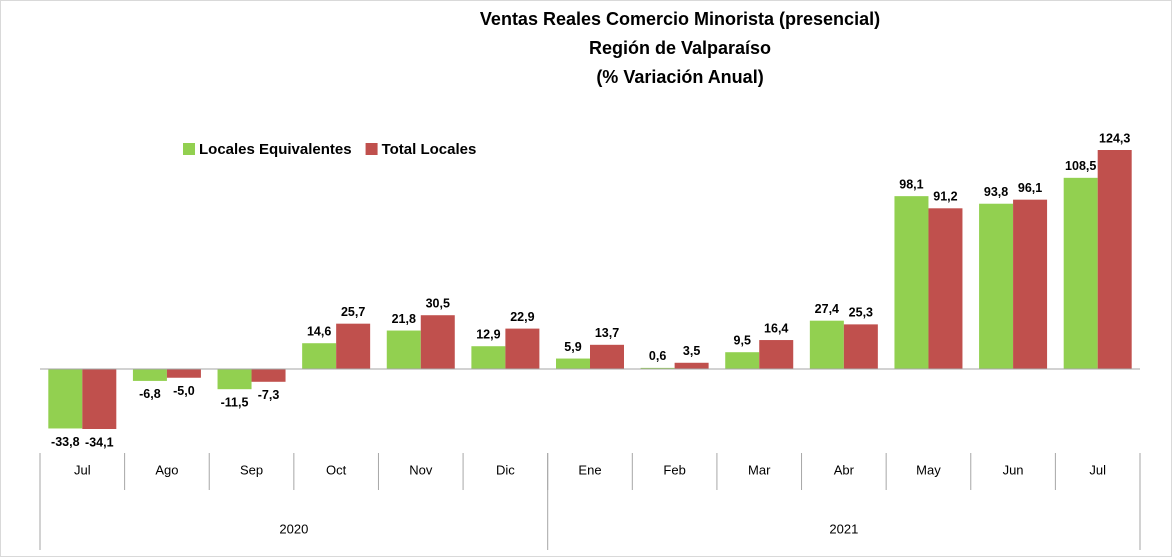 The width and height of the screenshot is (1172, 557). I want to click on value-label: 98,1, so click(911, 184).